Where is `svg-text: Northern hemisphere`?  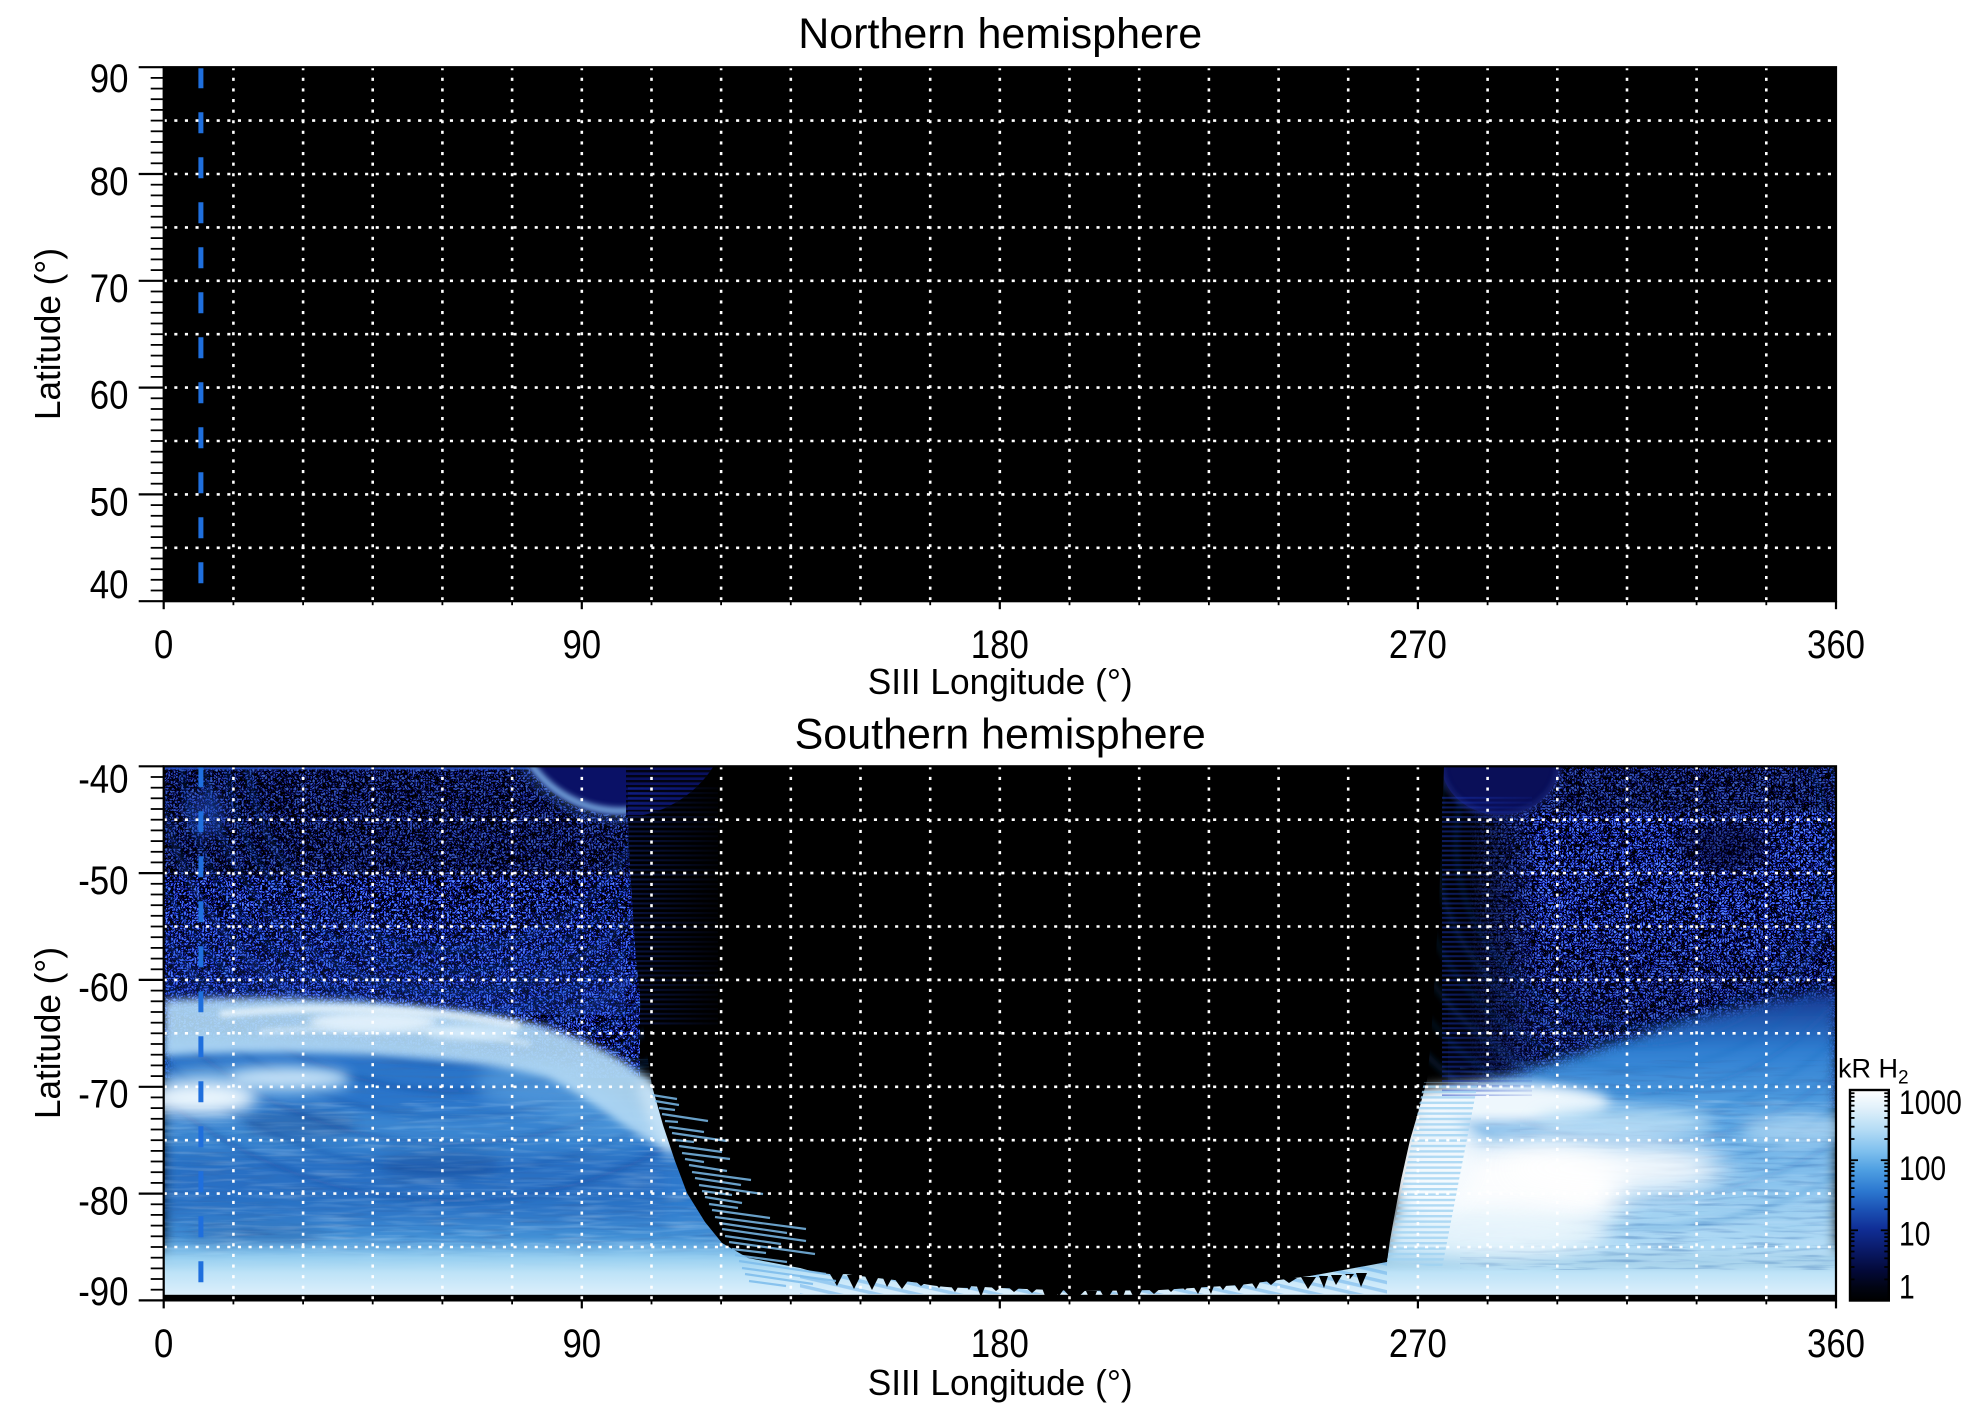 svg-text: Northern hemisphere is located at coordinates (1000, 34).